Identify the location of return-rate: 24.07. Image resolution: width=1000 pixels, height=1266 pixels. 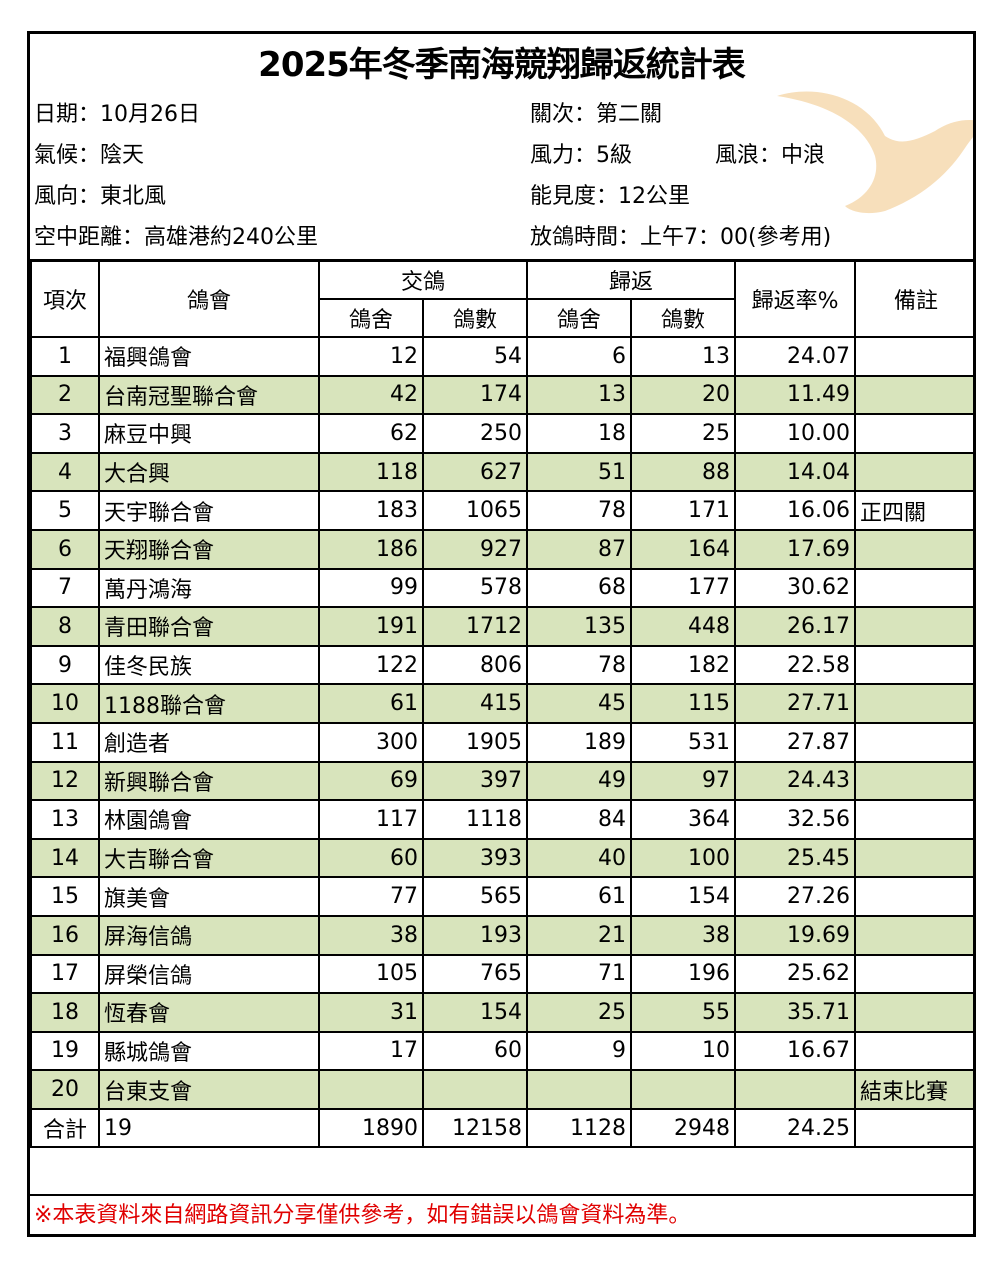
(795, 356).